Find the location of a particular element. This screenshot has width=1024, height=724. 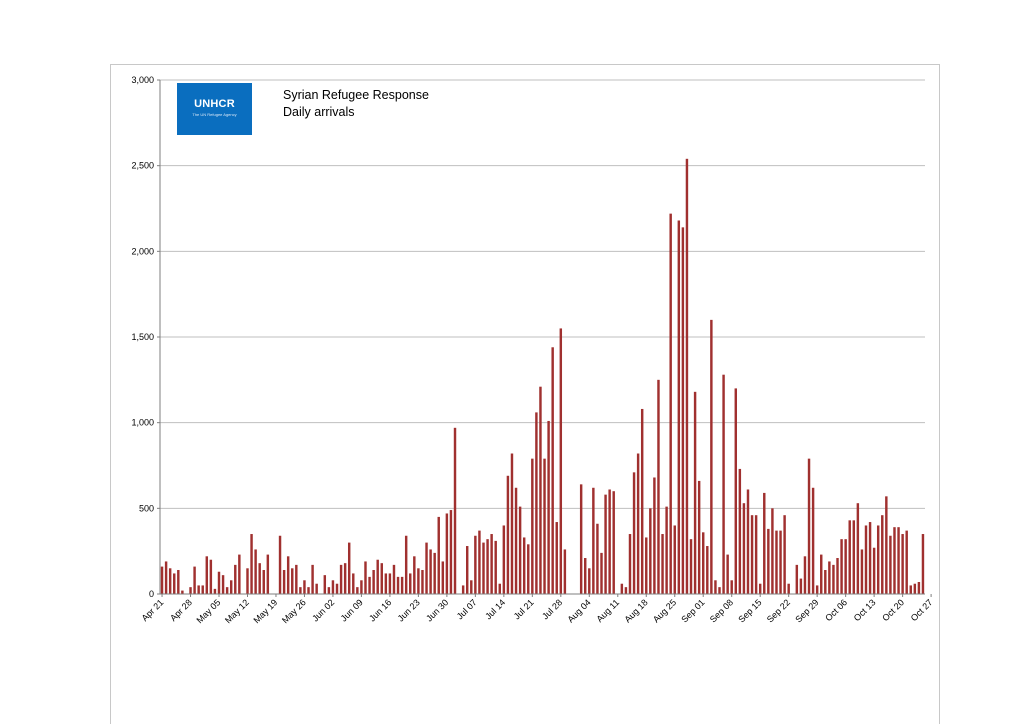

x-tick-label: Jul 14 is located at coordinates (495, 609).